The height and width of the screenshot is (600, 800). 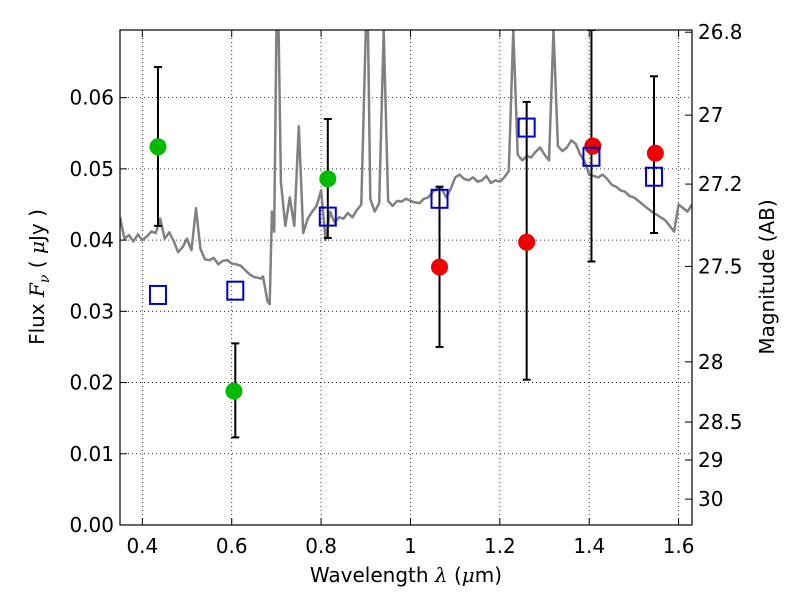 I want to click on y-tick-label: 0.00, so click(x=91, y=525).